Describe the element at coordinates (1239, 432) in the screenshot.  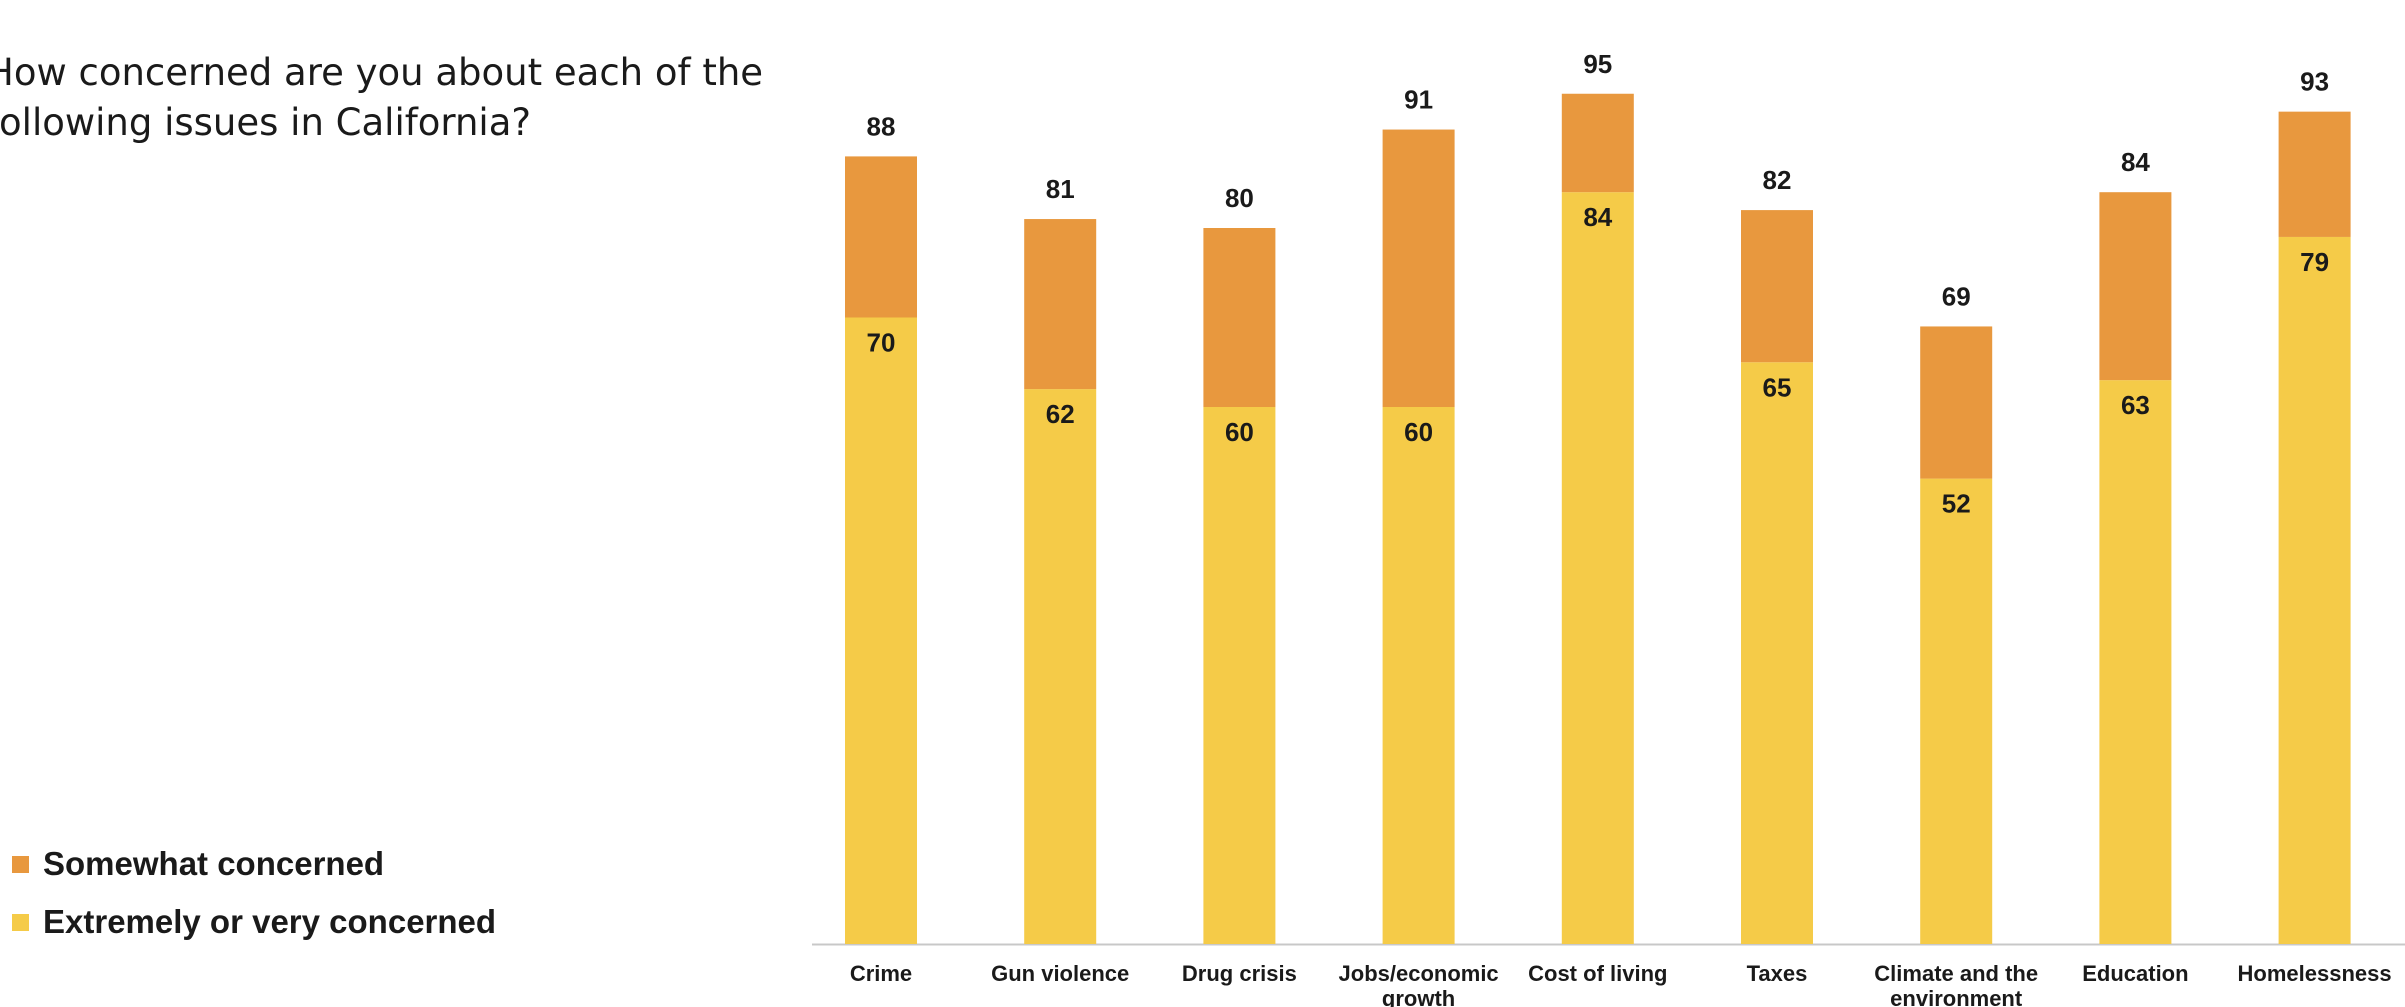
I see `data-label-extremely-2: 60` at that location.